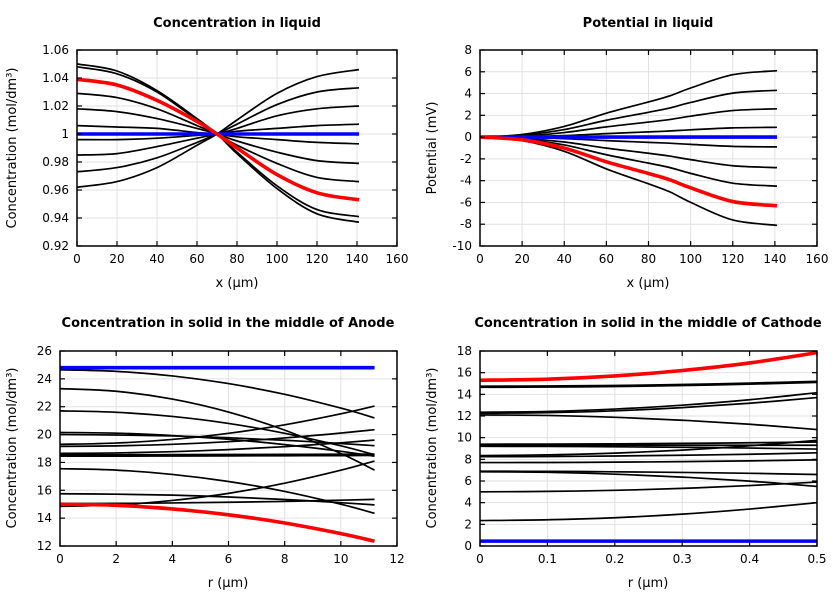 Image resolution: width=840 pixels, height=600 pixels. Describe the element at coordinates (285, 559) in the screenshot. I see `x-tick-label: 8` at that location.